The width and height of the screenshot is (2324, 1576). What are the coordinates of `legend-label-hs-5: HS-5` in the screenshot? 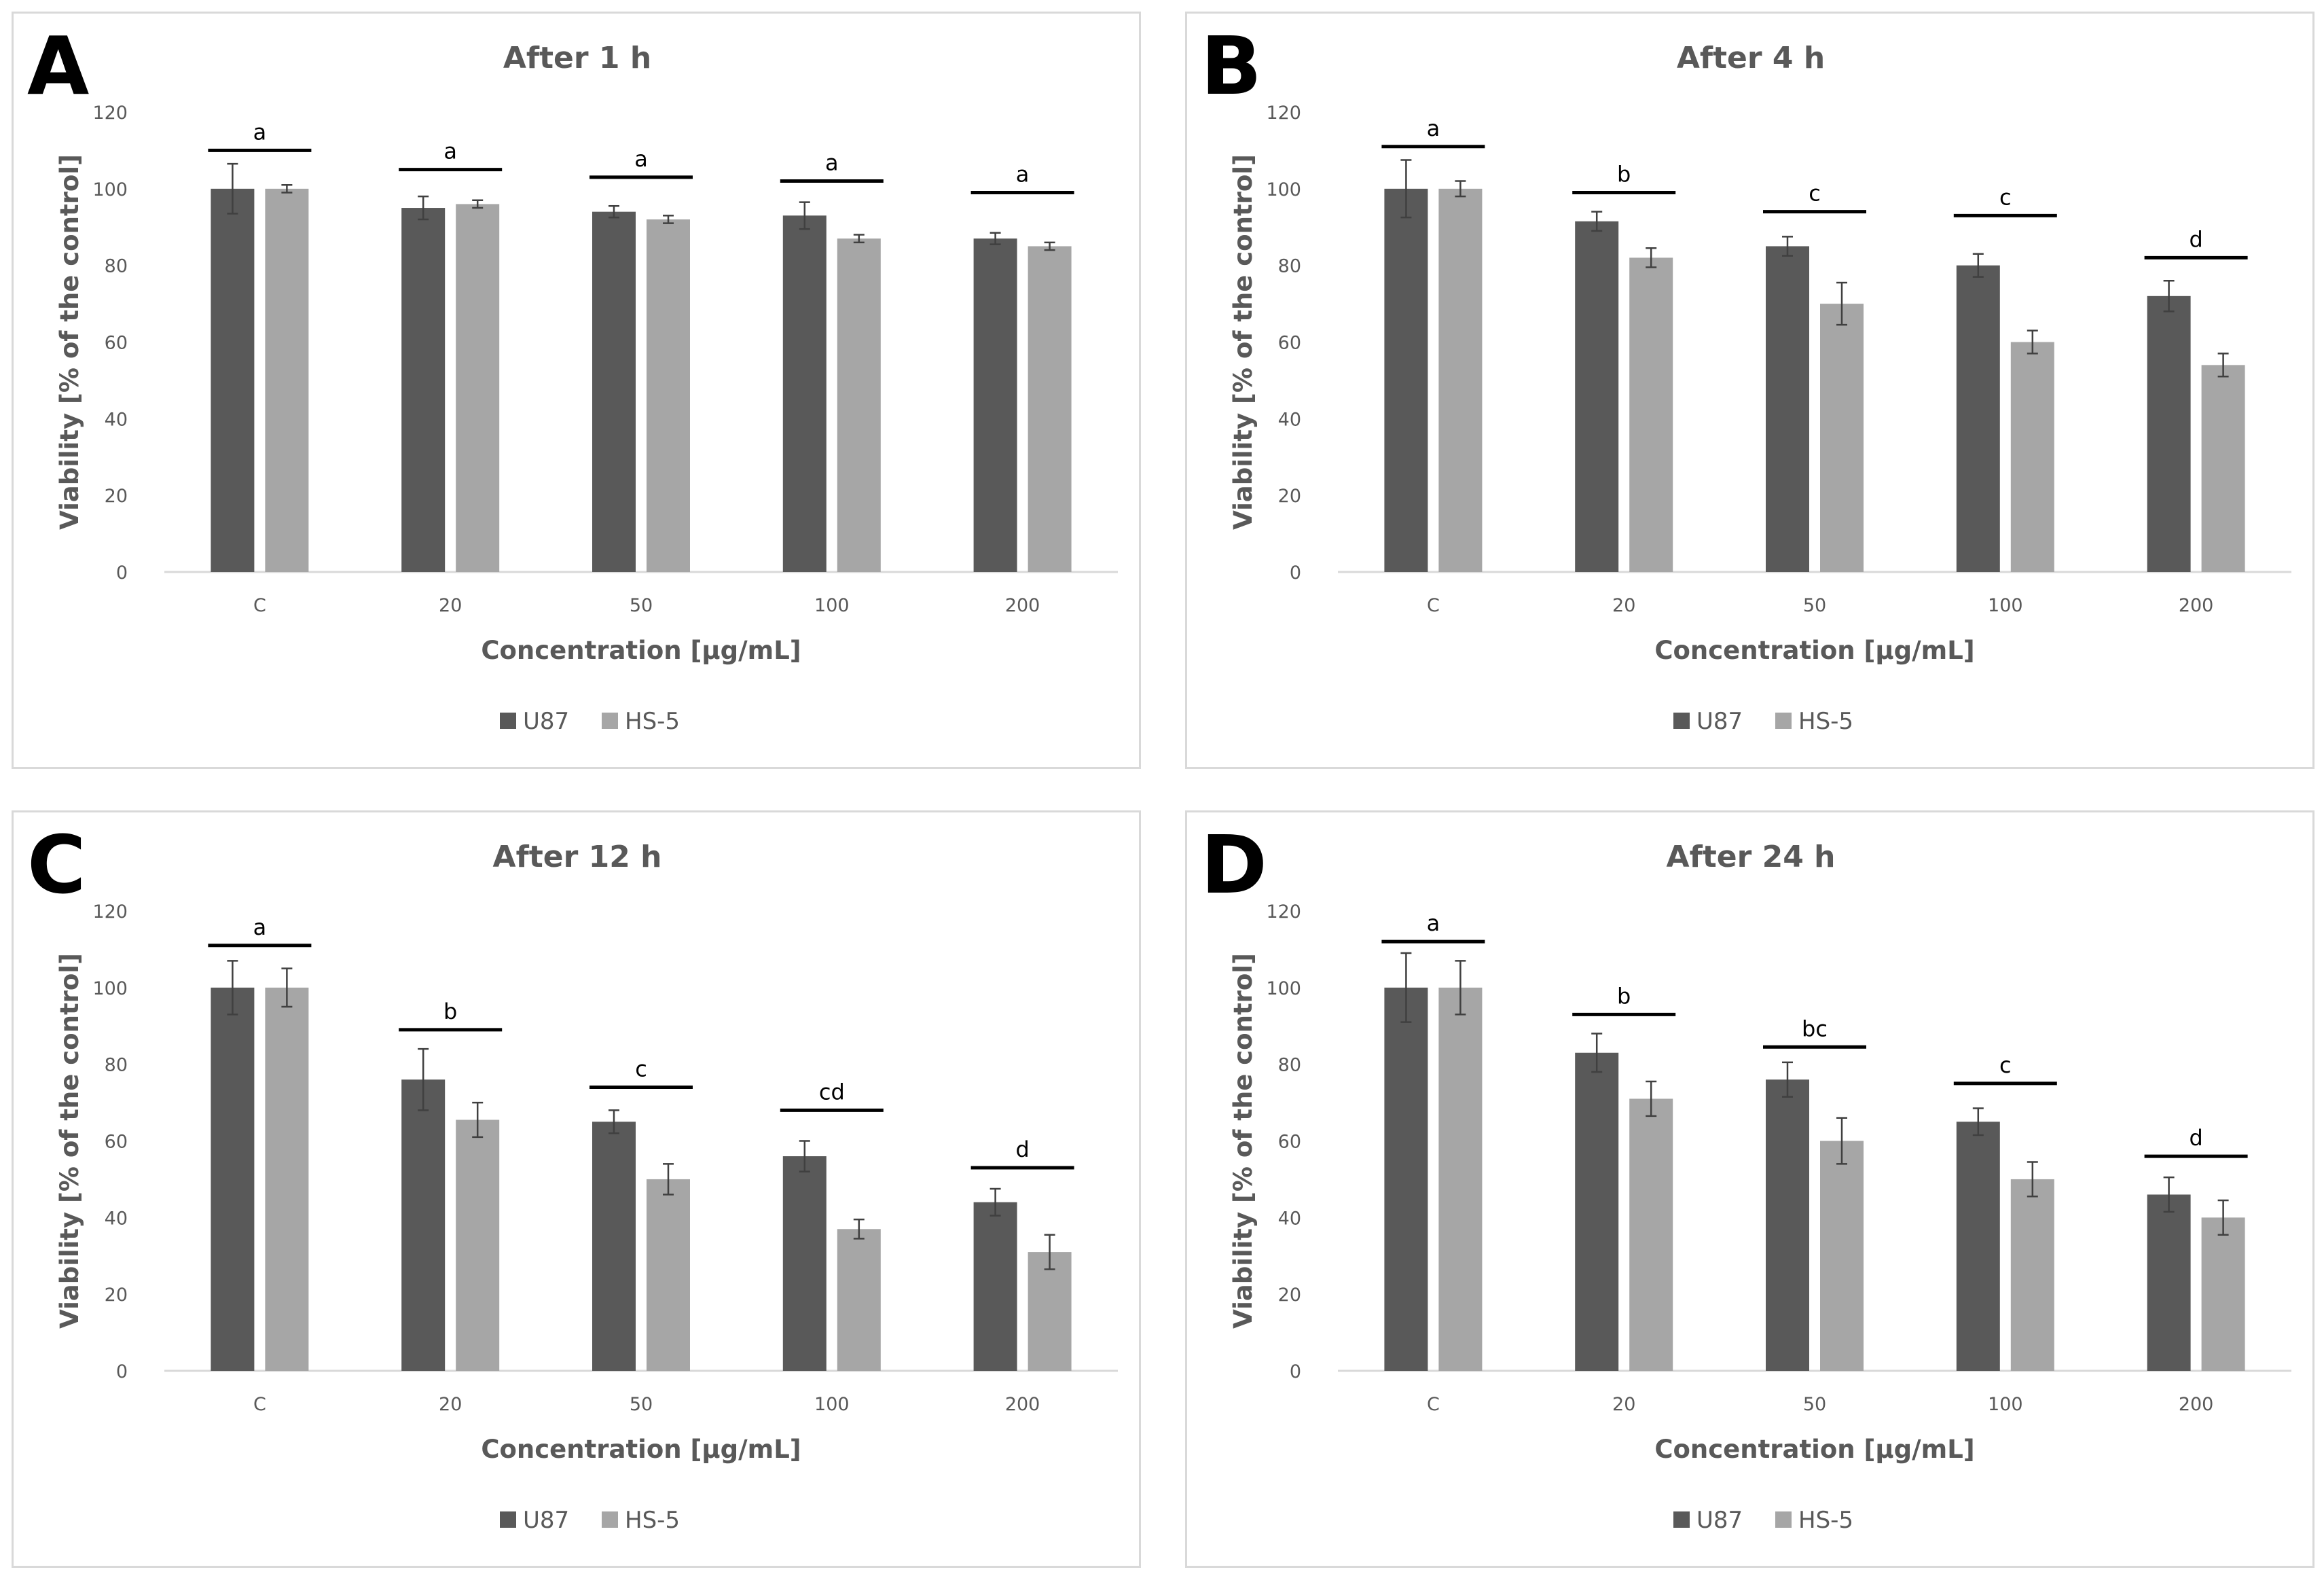 It's located at (652, 721).